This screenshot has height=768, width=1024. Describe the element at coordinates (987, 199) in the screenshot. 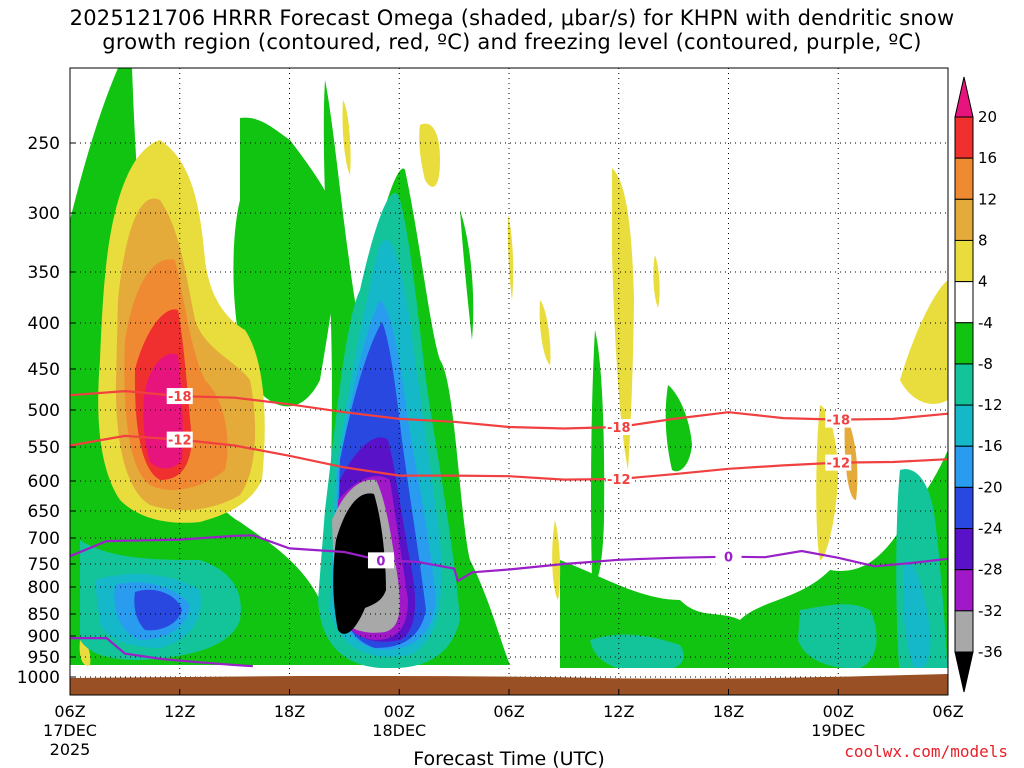

I see `colorbar-label: 12` at that location.